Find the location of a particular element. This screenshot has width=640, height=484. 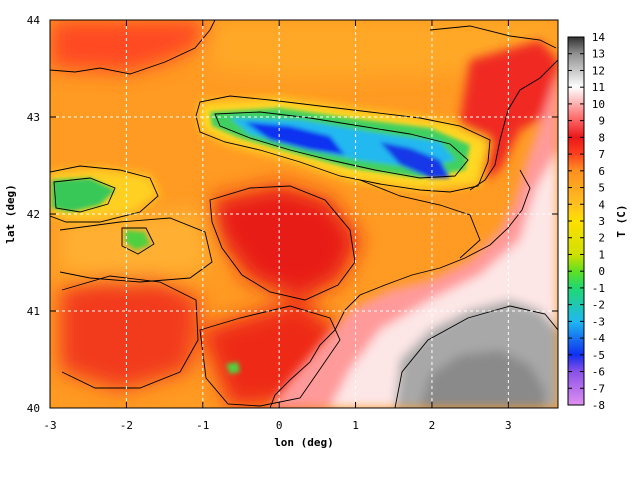

x-tick-label: -1 is located at coordinates (202, 425).